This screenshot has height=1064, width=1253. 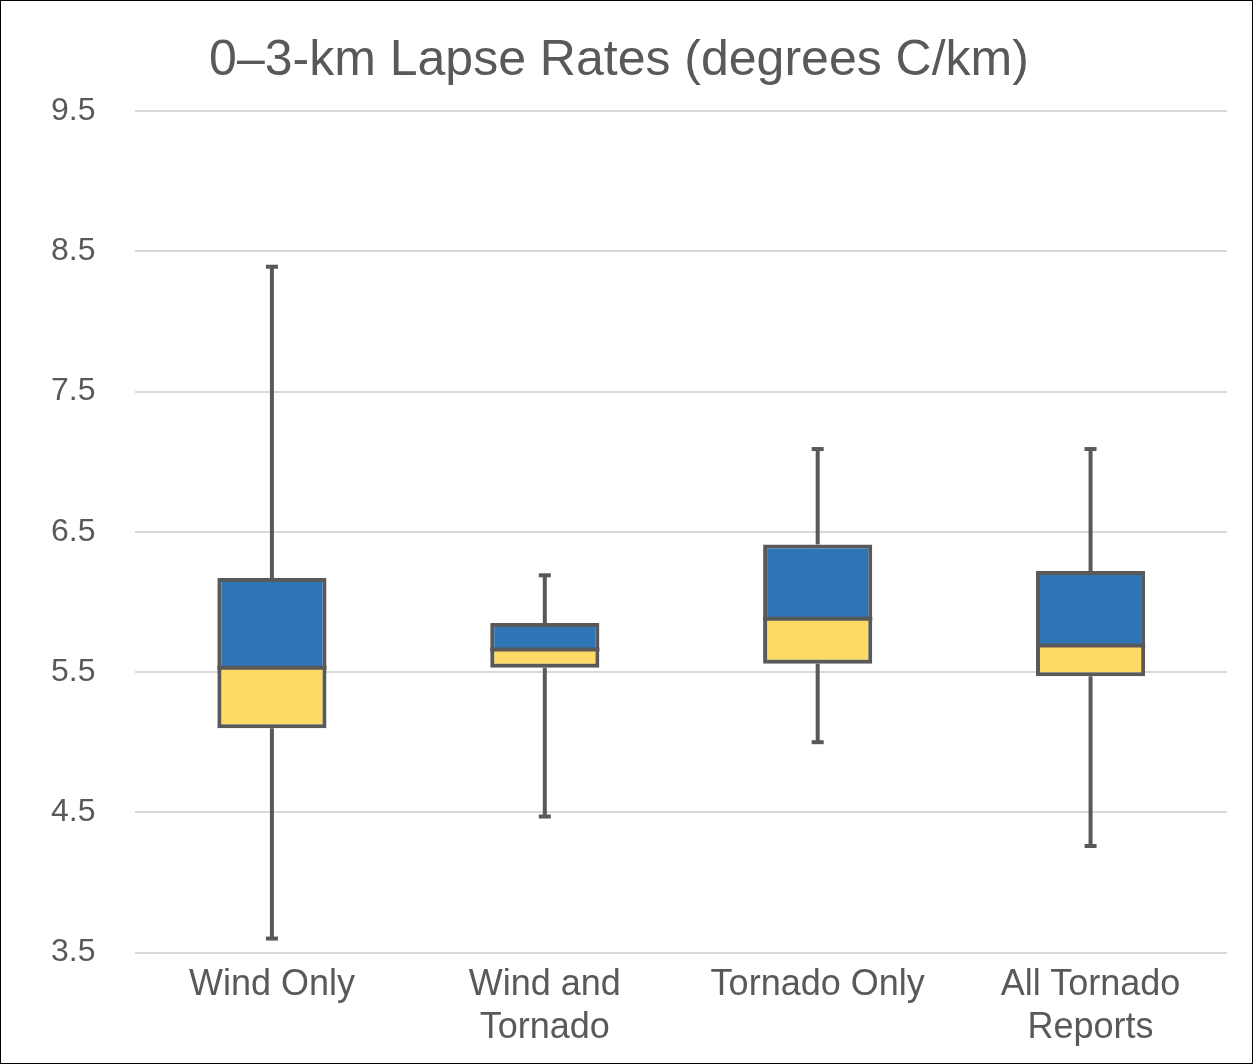 I want to click on y-tick-label: 8.5, so click(x=73, y=249).